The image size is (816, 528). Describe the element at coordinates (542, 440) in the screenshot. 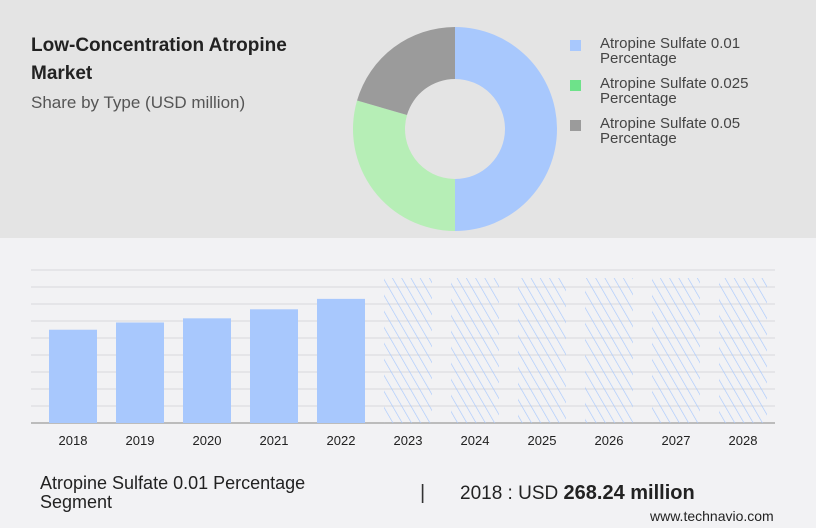

I see `x-tick-label: 2025` at that location.